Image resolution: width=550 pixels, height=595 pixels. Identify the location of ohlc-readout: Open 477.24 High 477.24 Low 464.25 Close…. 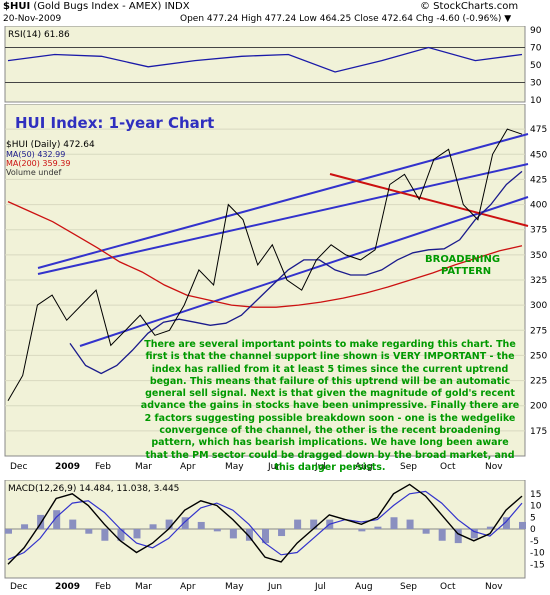
(346, 19).